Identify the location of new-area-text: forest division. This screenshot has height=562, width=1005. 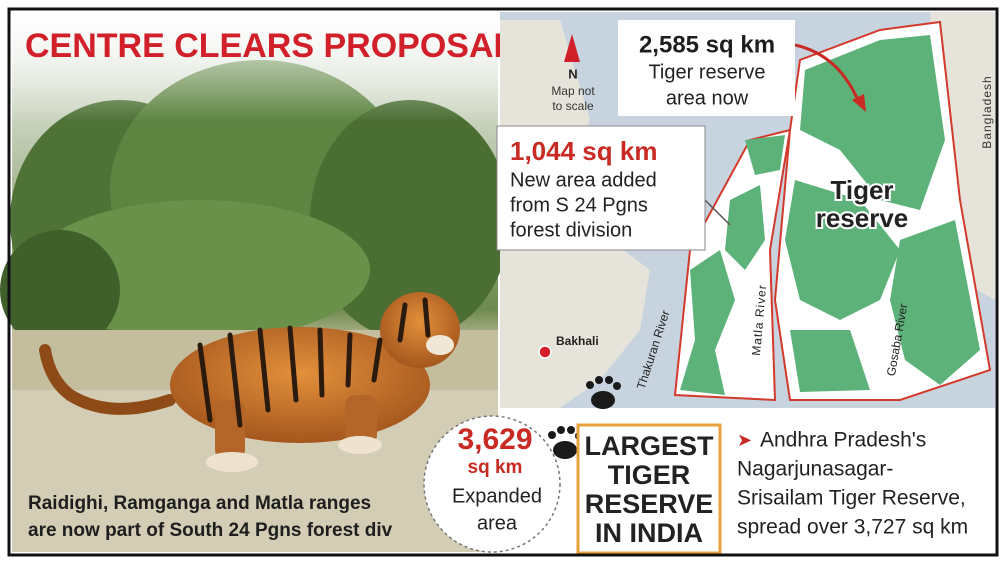
(571, 230).